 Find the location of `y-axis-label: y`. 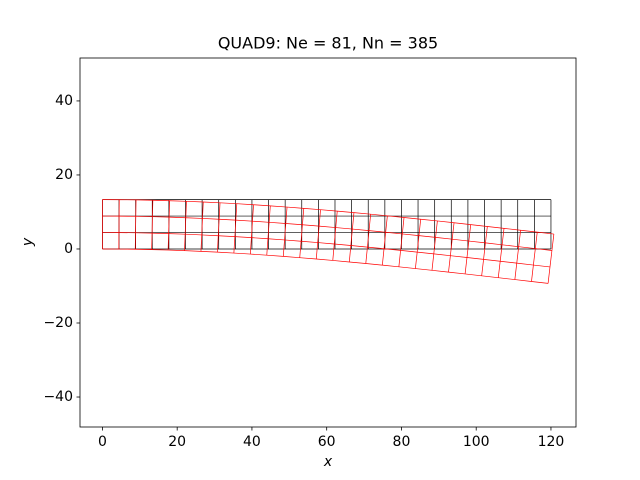

y-axis-label: y is located at coordinates (28, 242).